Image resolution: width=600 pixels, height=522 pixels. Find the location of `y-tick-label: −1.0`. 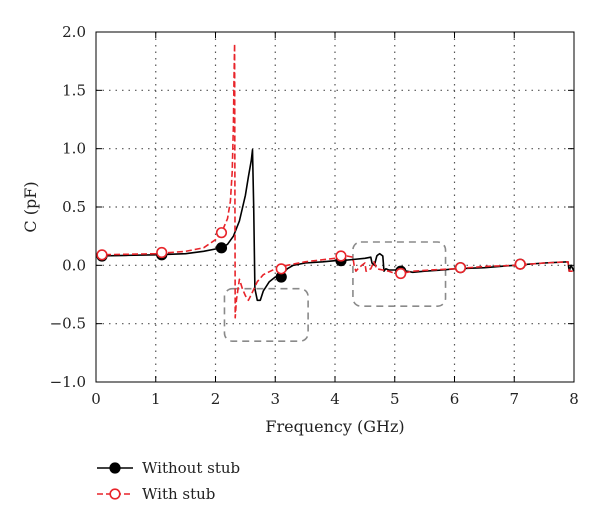

y-tick-label: −1.0 is located at coordinates (68, 382).